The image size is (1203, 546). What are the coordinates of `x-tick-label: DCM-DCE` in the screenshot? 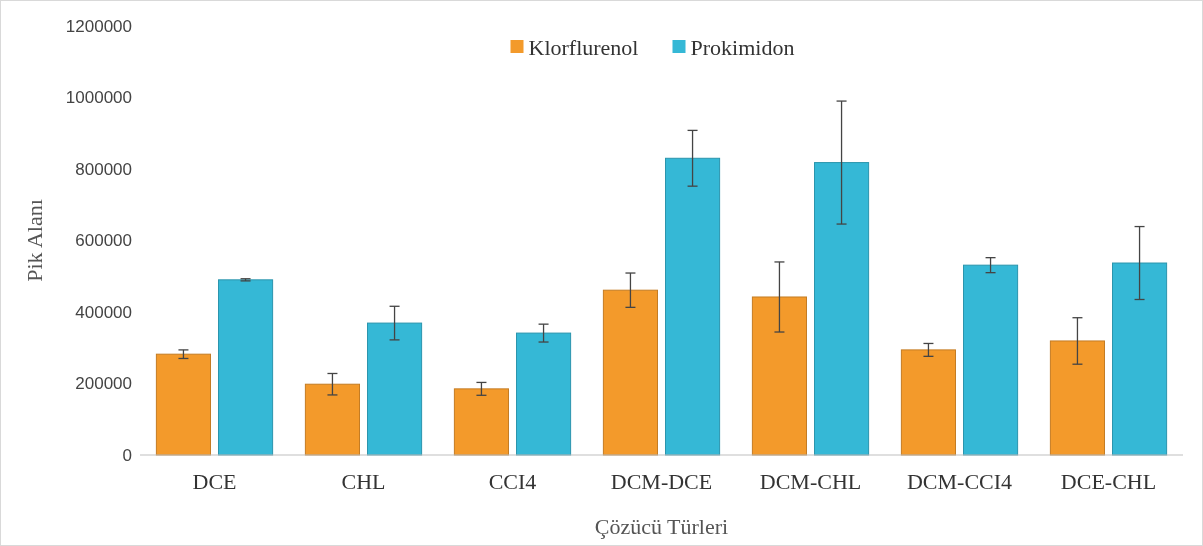 It's located at (661, 481).